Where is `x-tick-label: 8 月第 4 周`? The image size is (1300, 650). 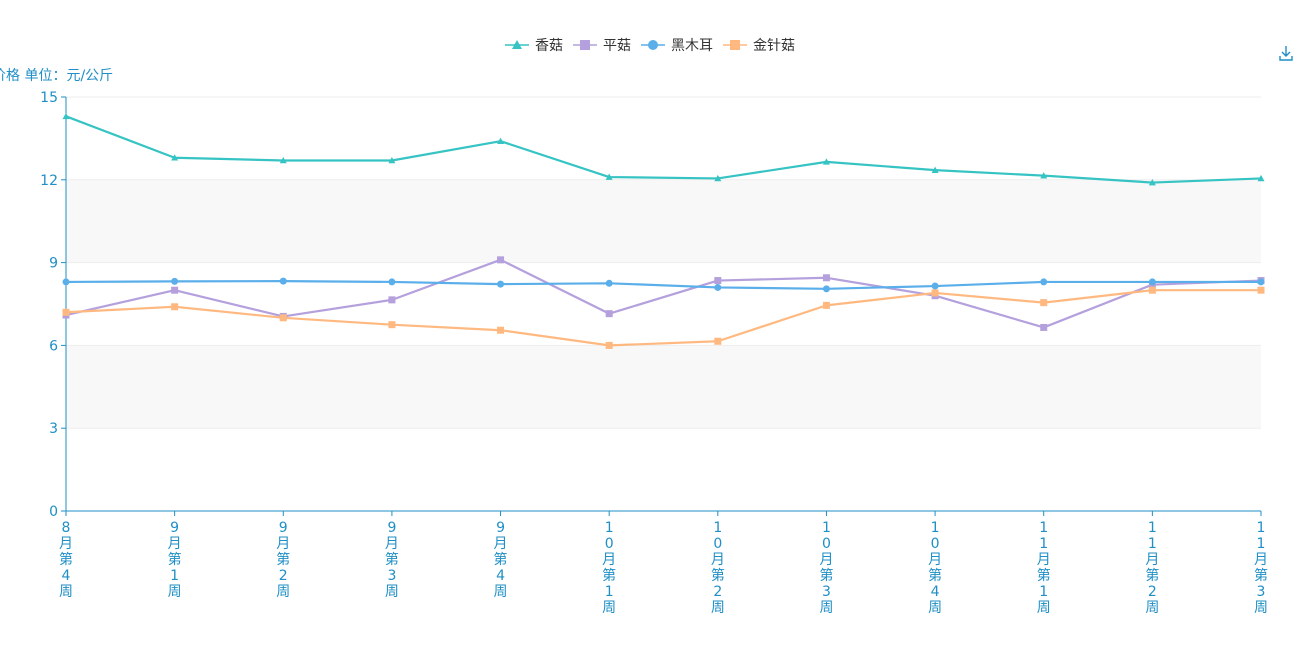
x-tick-label: 8 月第 4 周 is located at coordinates (66, 560).